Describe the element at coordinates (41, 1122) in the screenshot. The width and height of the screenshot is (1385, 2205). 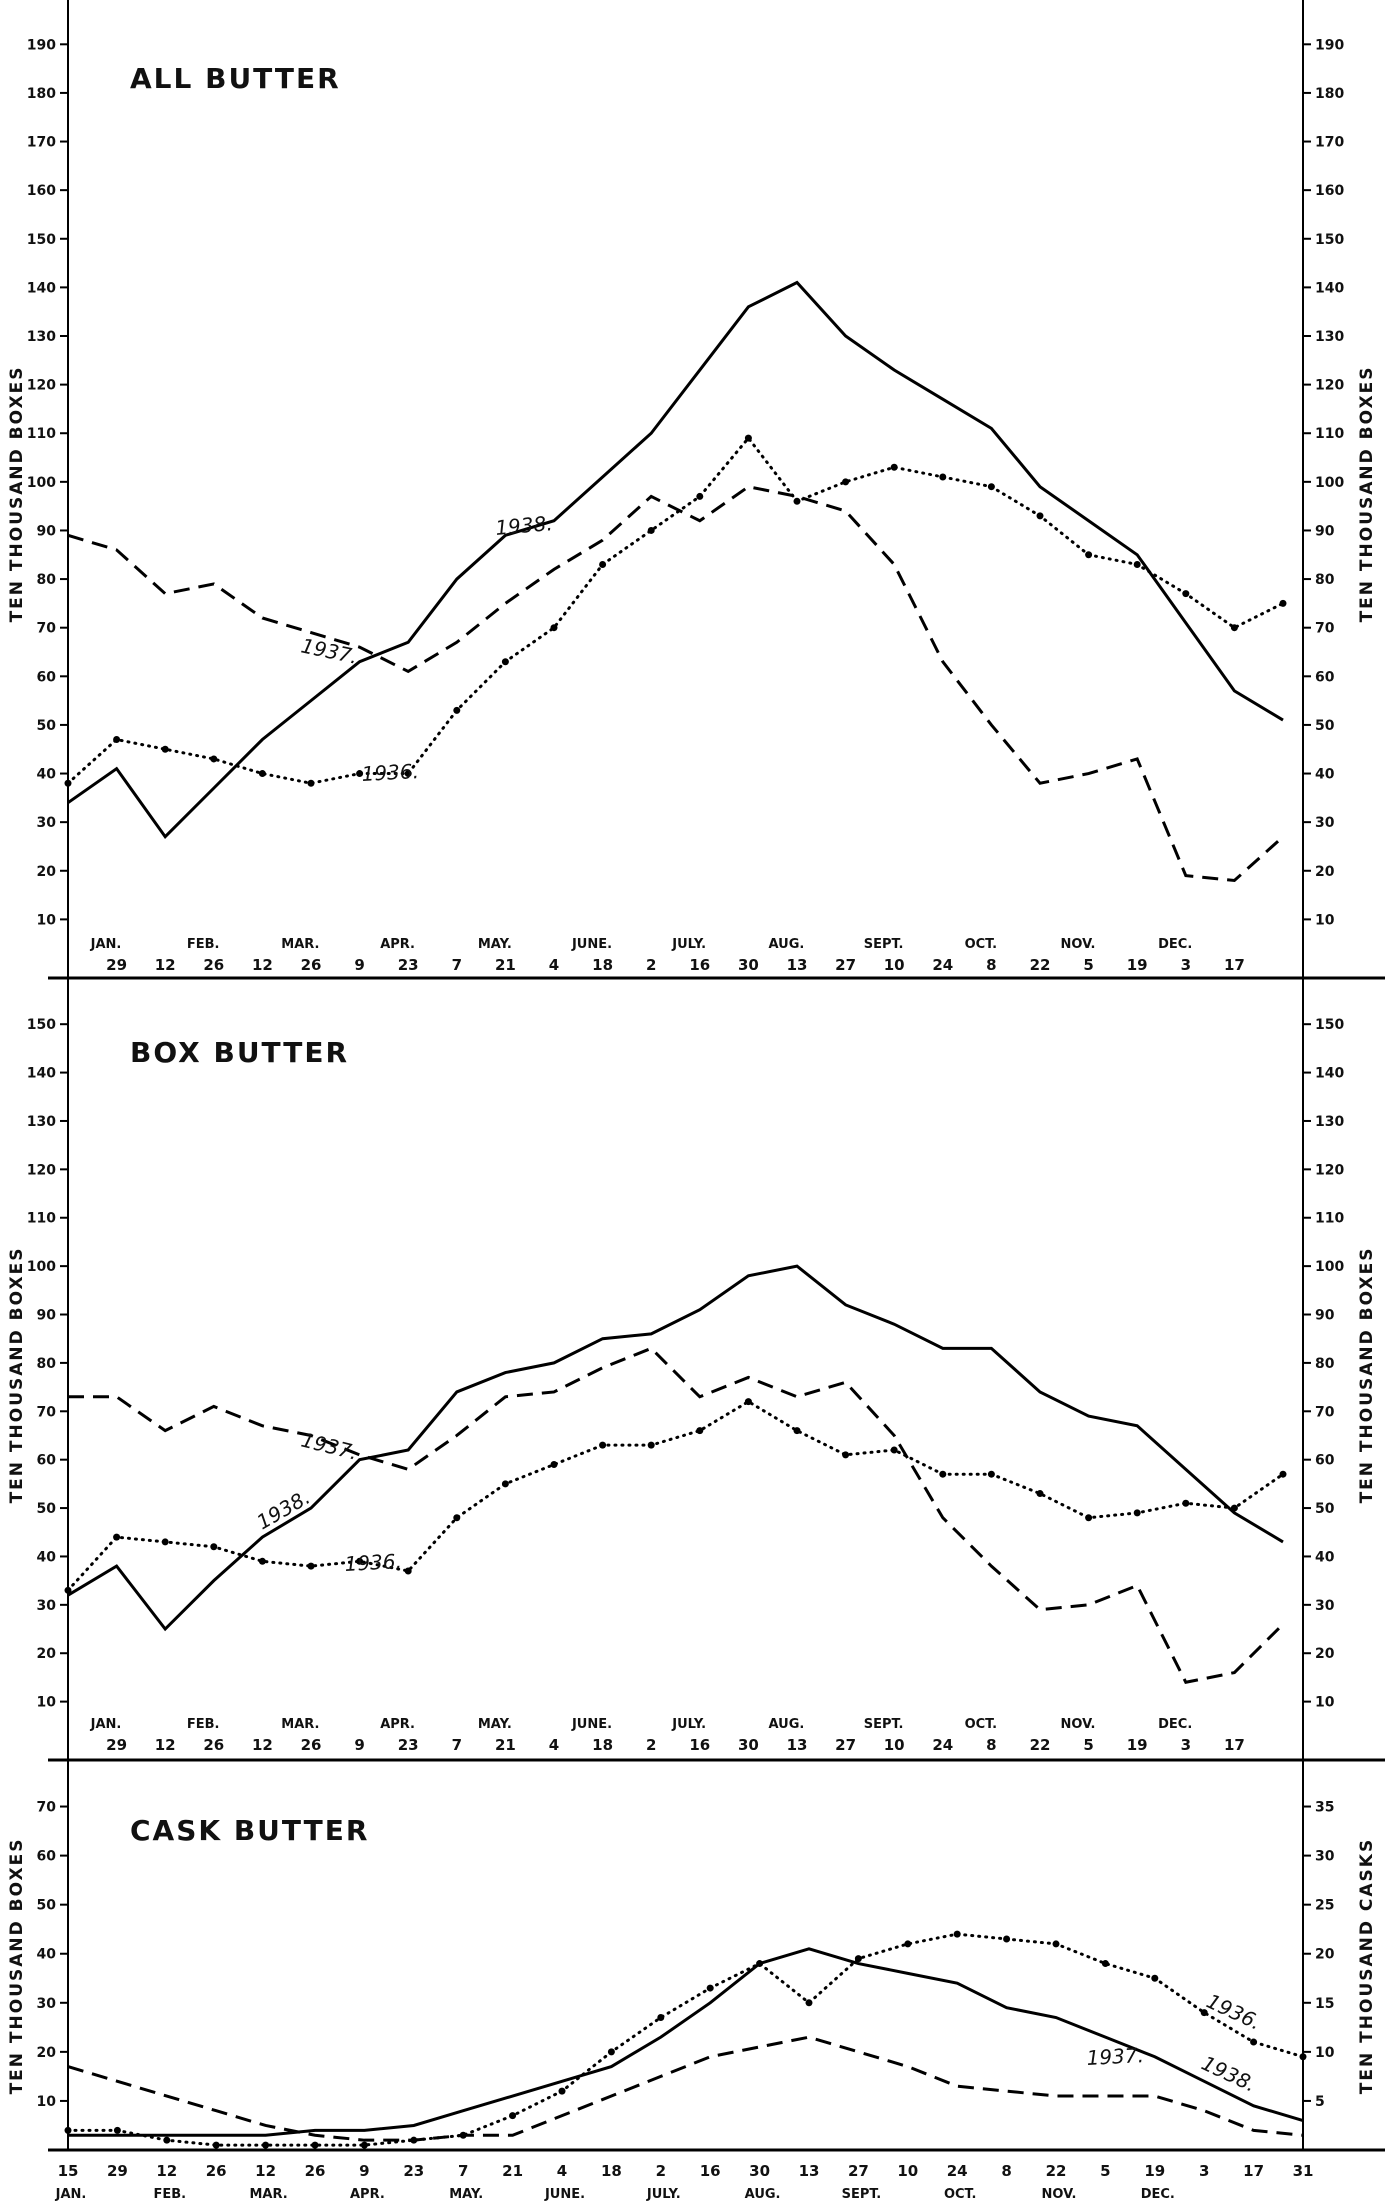
I see `y-tick-label: 130` at that location.